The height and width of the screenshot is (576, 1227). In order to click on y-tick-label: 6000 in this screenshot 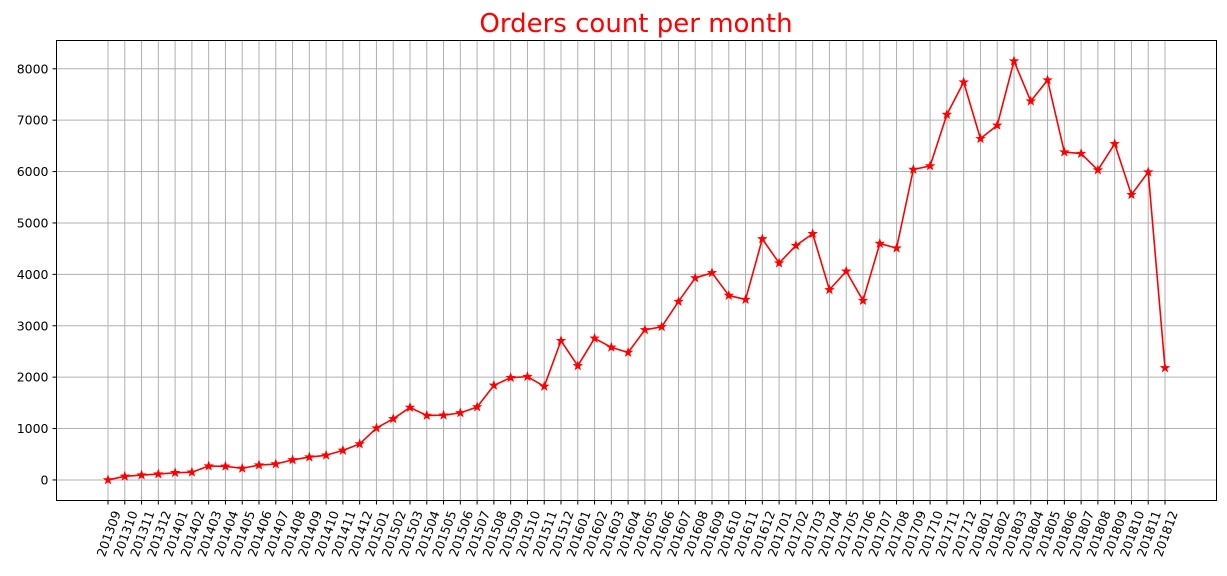, I will do `click(33, 171)`.